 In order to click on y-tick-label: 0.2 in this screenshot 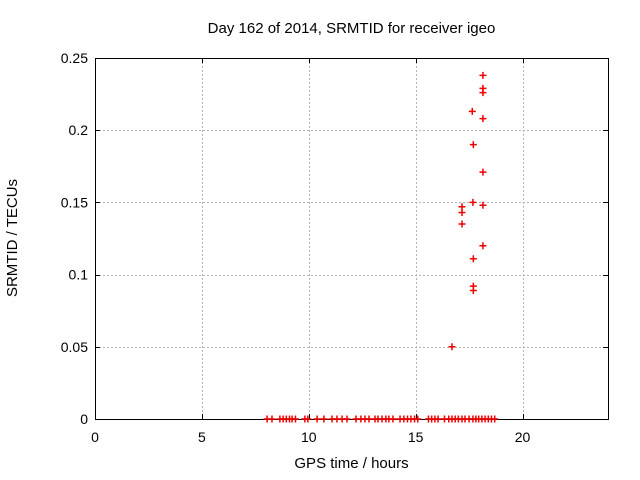, I will do `click(79, 130)`.